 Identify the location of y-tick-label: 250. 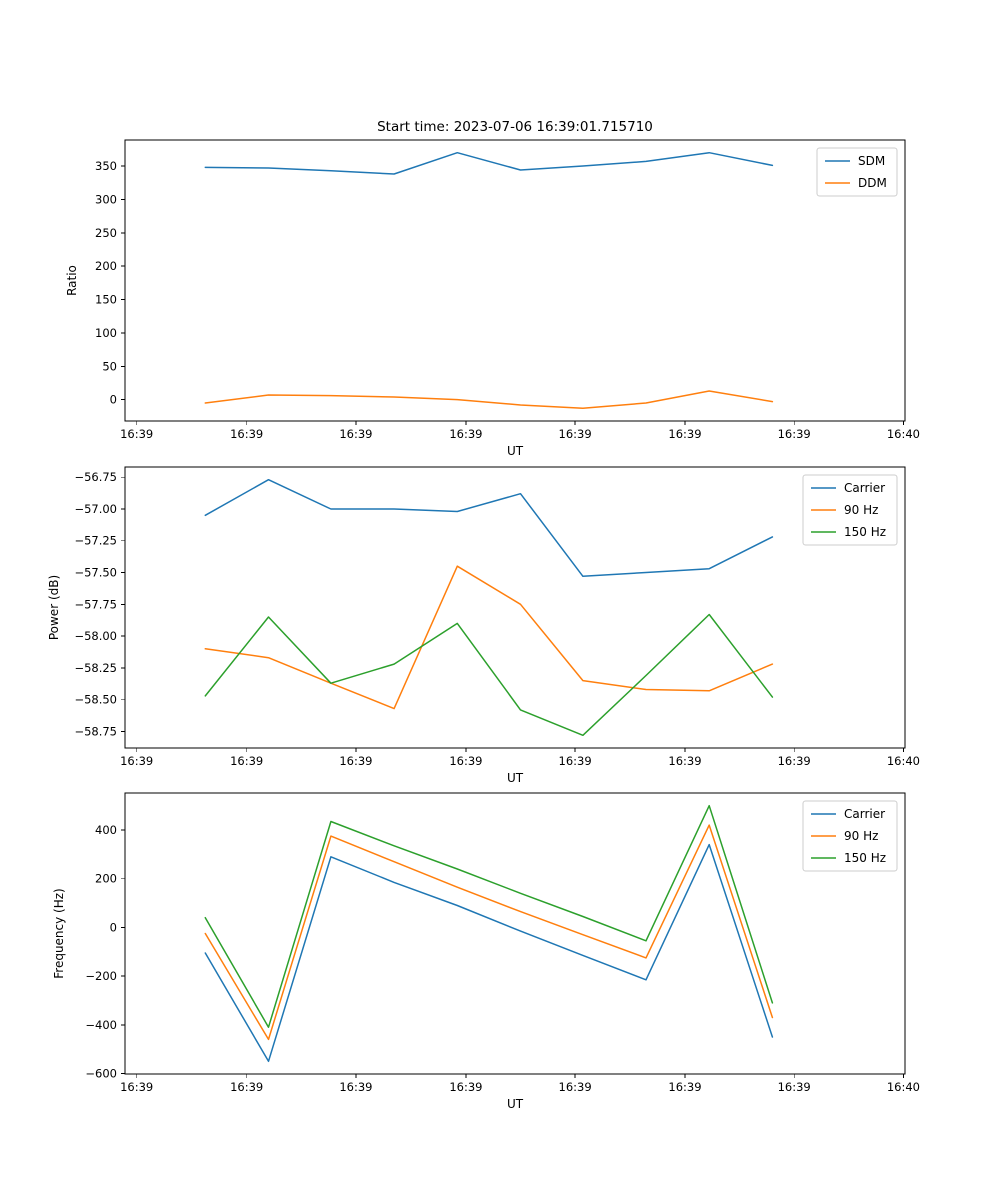
(106, 233).